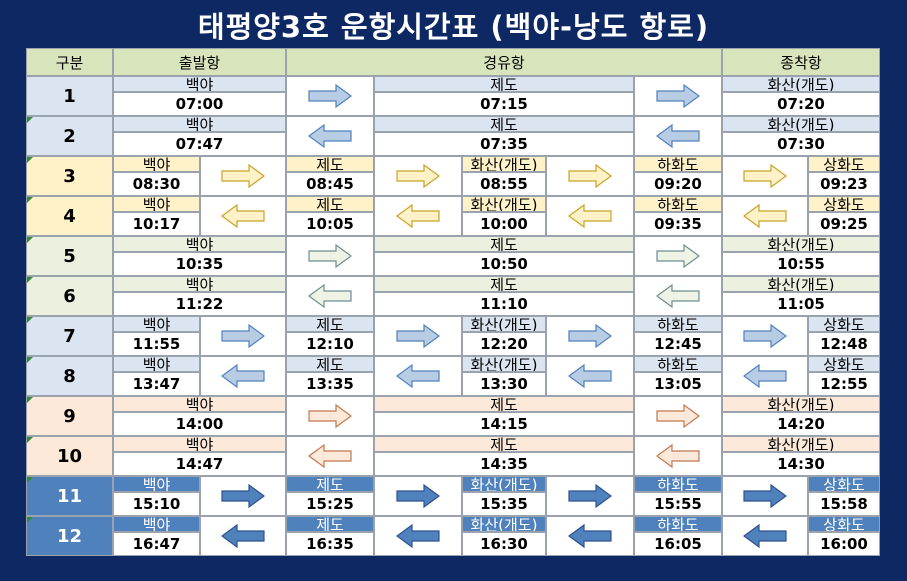 The height and width of the screenshot is (581, 907). I want to click on stop-time: 14:30, so click(801, 464).